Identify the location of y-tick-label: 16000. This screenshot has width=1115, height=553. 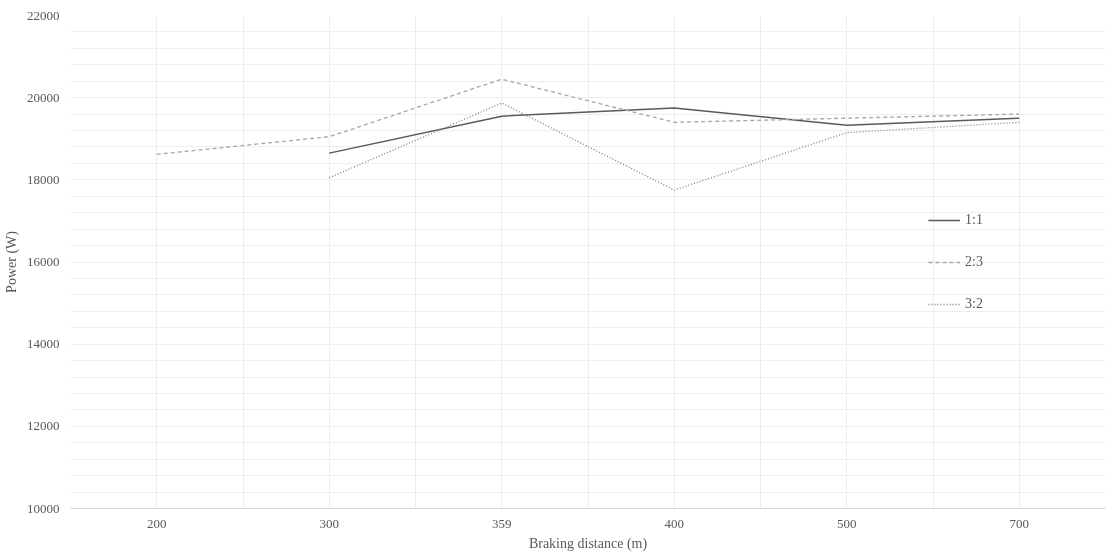
(43, 261).